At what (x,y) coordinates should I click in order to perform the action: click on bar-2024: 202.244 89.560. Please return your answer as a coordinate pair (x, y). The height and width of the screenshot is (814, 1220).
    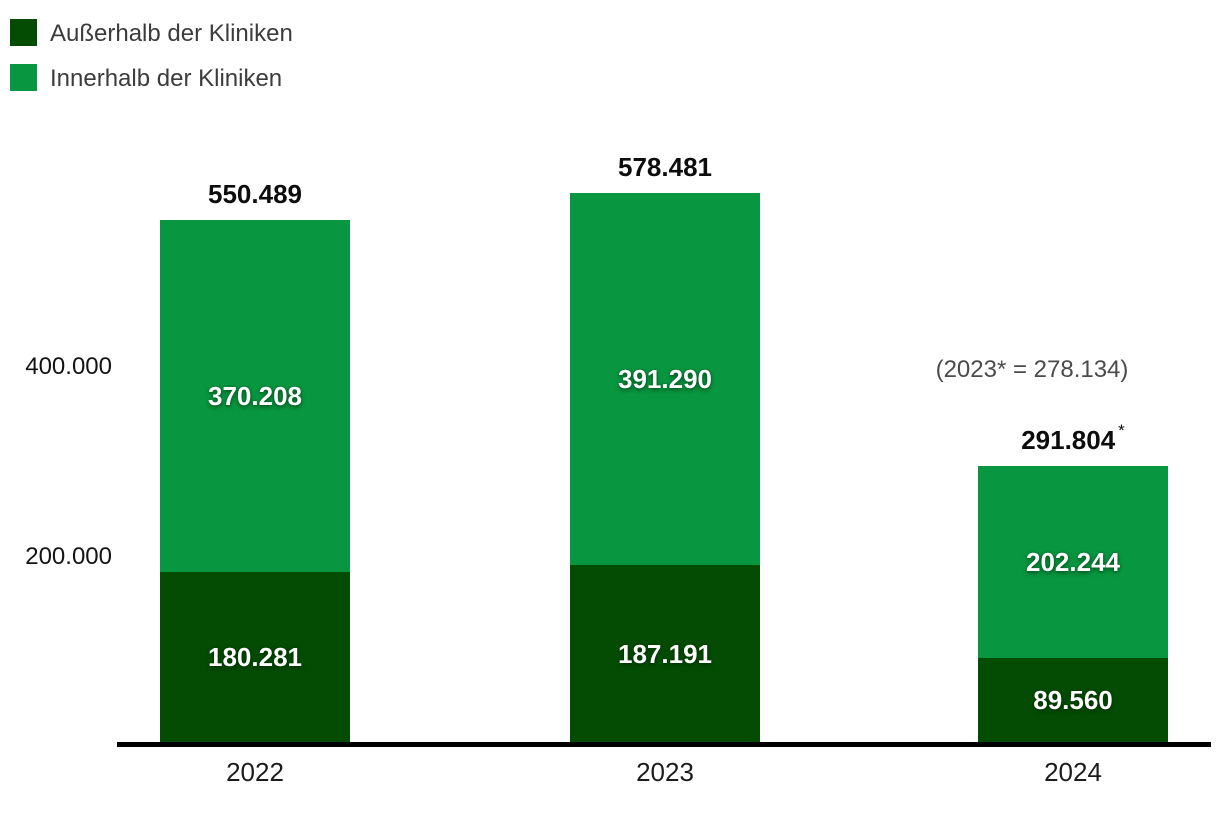
    Looking at the image, I should click on (1073, 604).